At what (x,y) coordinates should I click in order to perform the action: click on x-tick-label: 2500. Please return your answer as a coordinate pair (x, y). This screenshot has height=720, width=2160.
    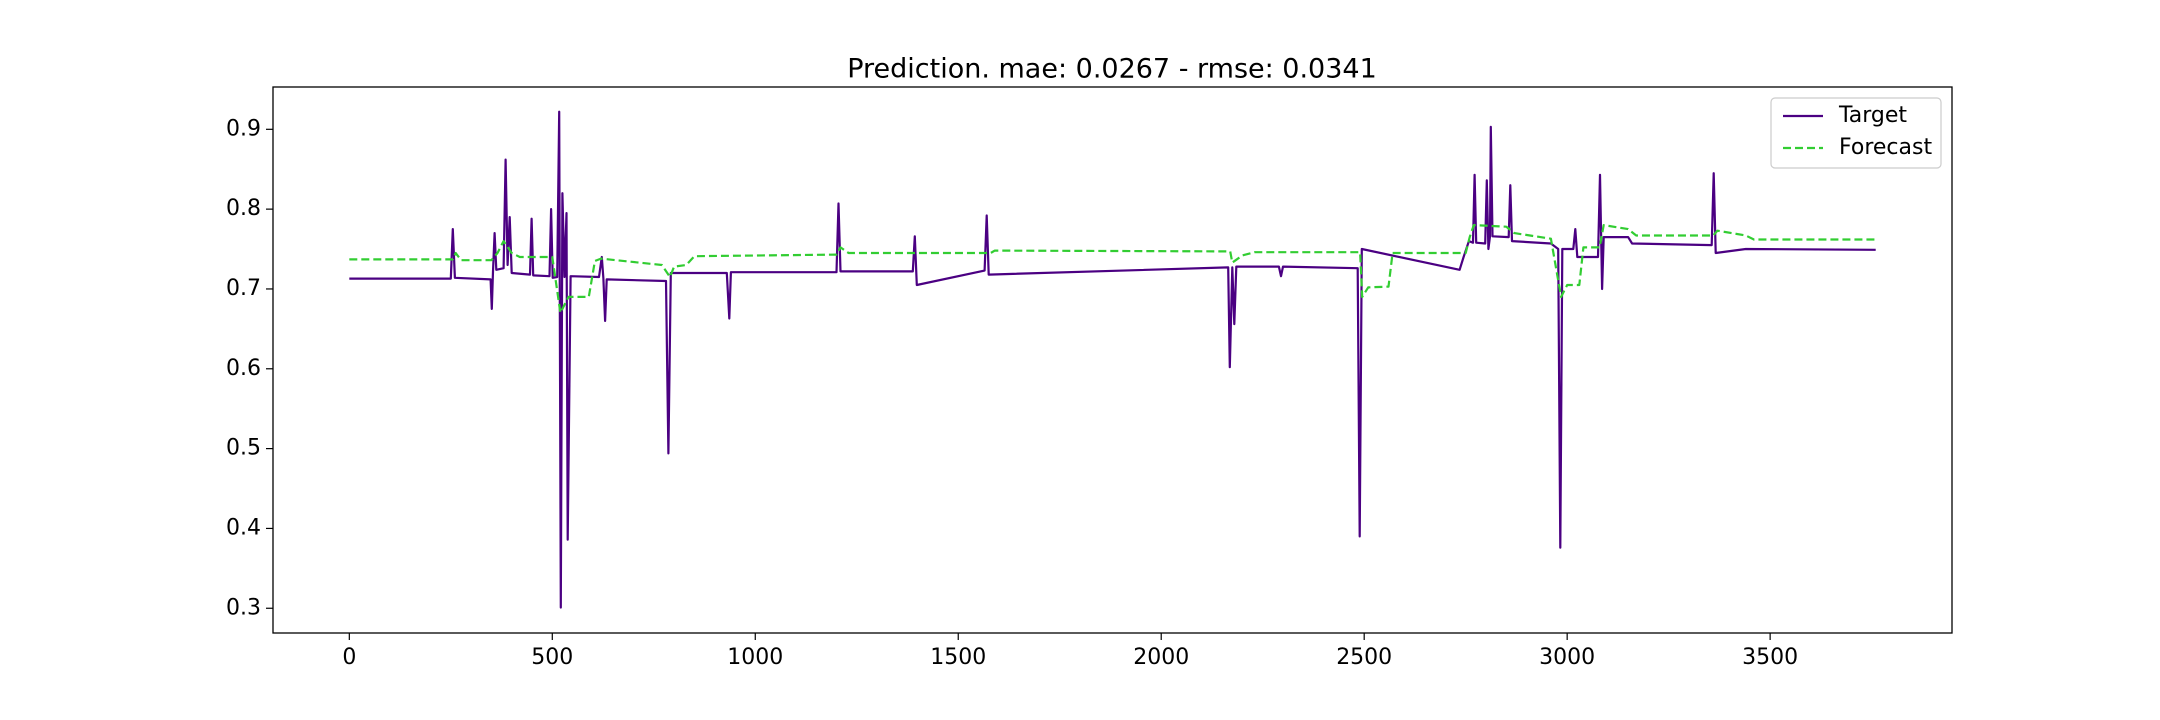
    Looking at the image, I should click on (1364, 657).